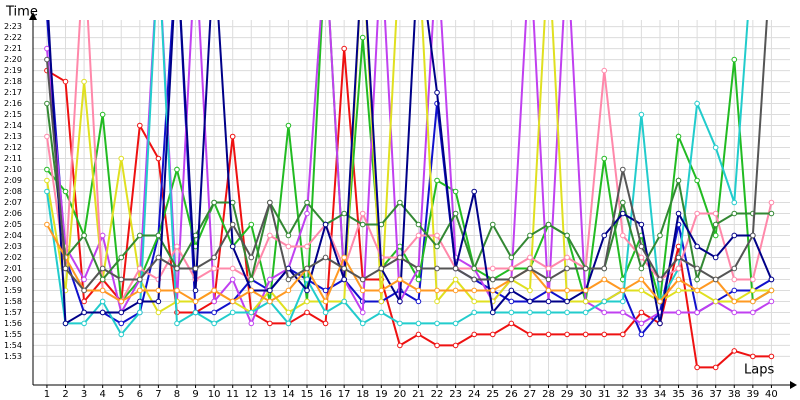 This screenshot has height=400, width=800. I want to click on y-tick-label: 2:14, so click(13, 125).